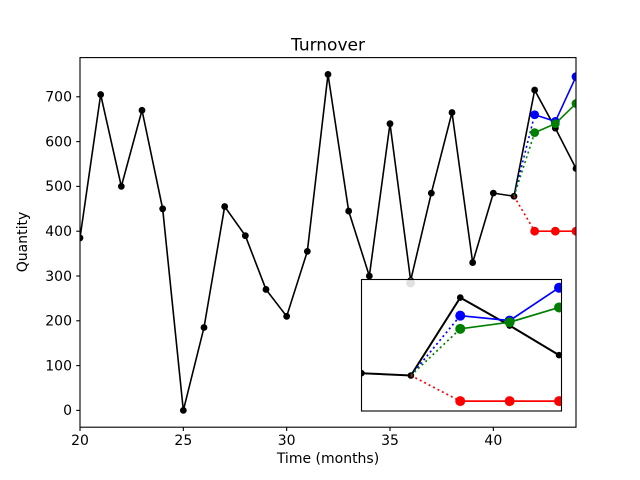 The height and width of the screenshot is (480, 640). What do you see at coordinates (80, 441) in the screenshot?
I see `x-tick-label: 20` at bounding box center [80, 441].